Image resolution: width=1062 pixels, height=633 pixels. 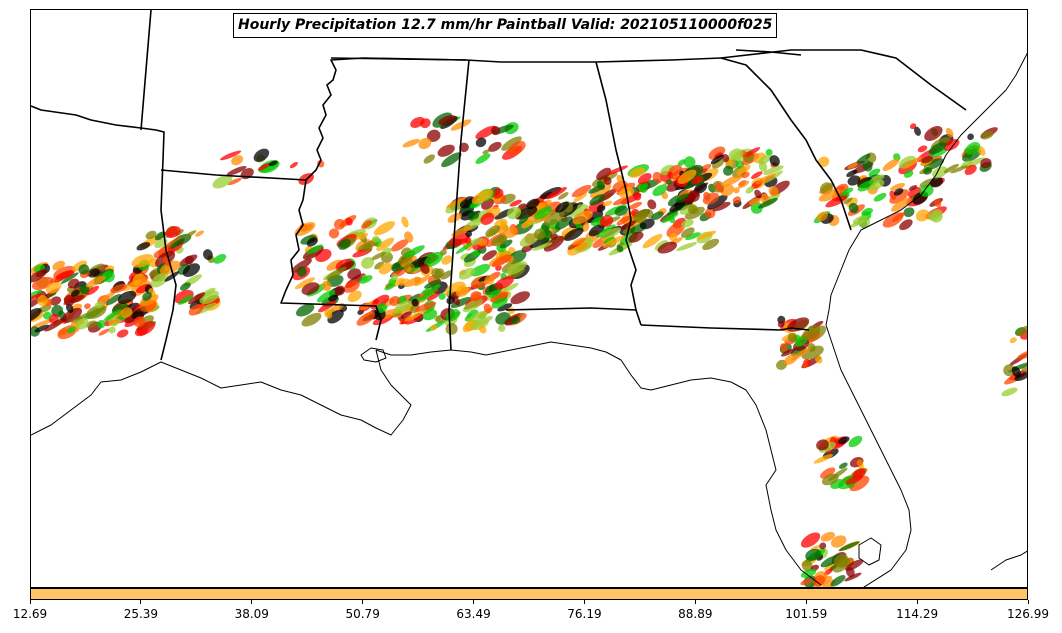 I want to click on colorbar-tick-label: 126.99, so click(x=1028, y=614).